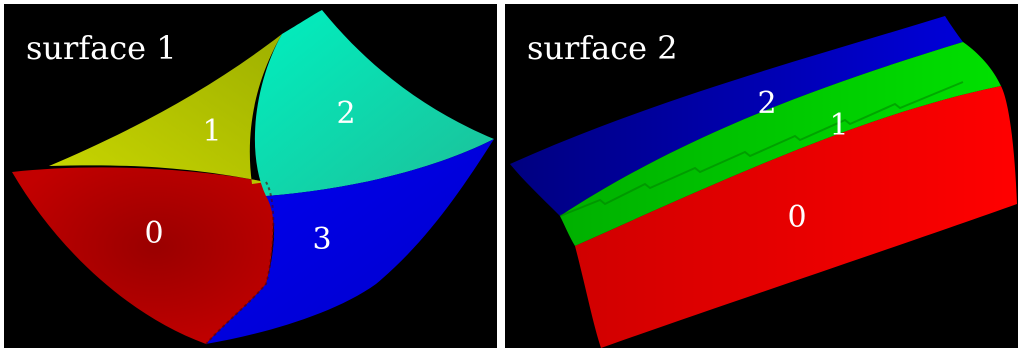 Image resolution: width=1023 pixels, height=352 pixels. I want to click on surface-2-title: surface 2, so click(602, 48).